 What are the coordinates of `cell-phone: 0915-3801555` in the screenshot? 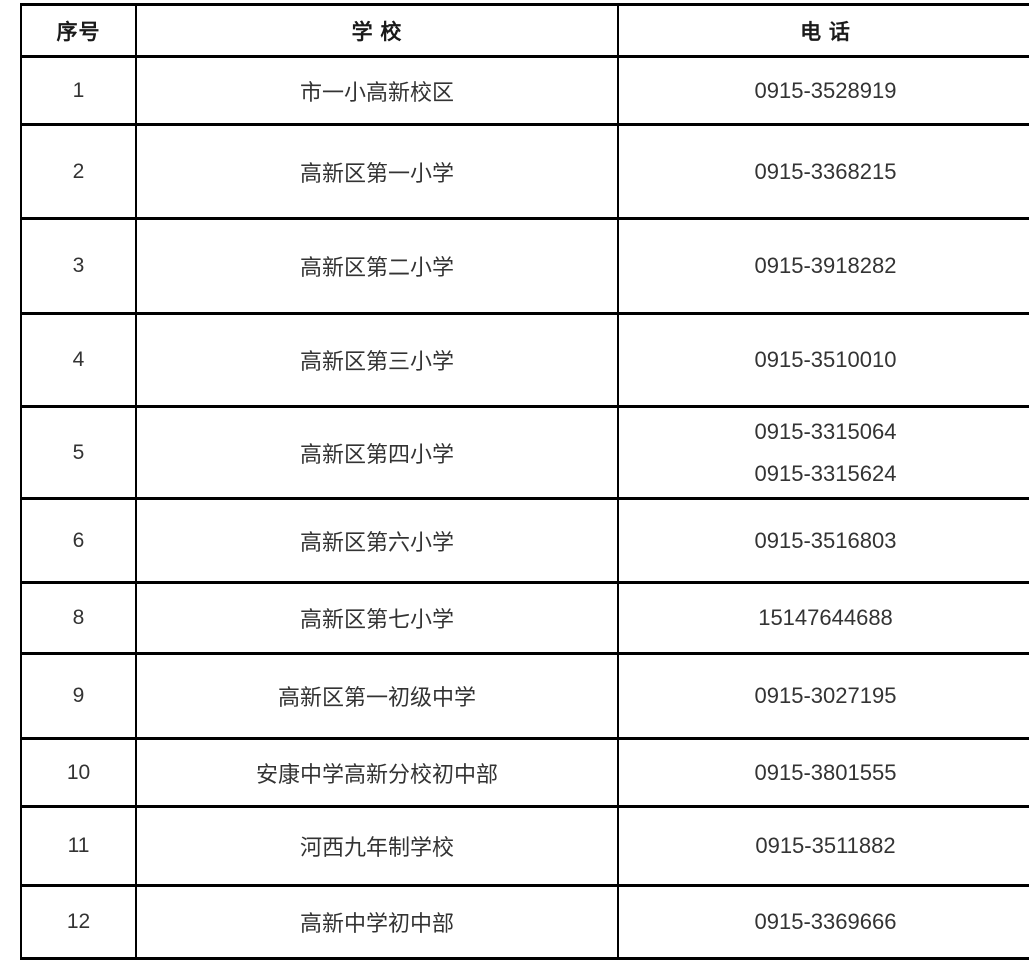 It's located at (823, 772).